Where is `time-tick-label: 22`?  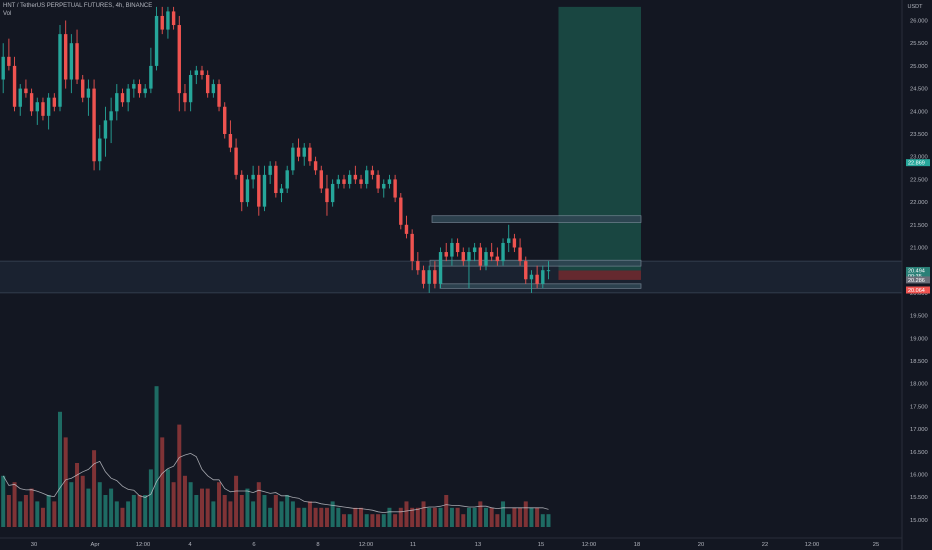
time-tick-label: 22 is located at coordinates (765, 545).